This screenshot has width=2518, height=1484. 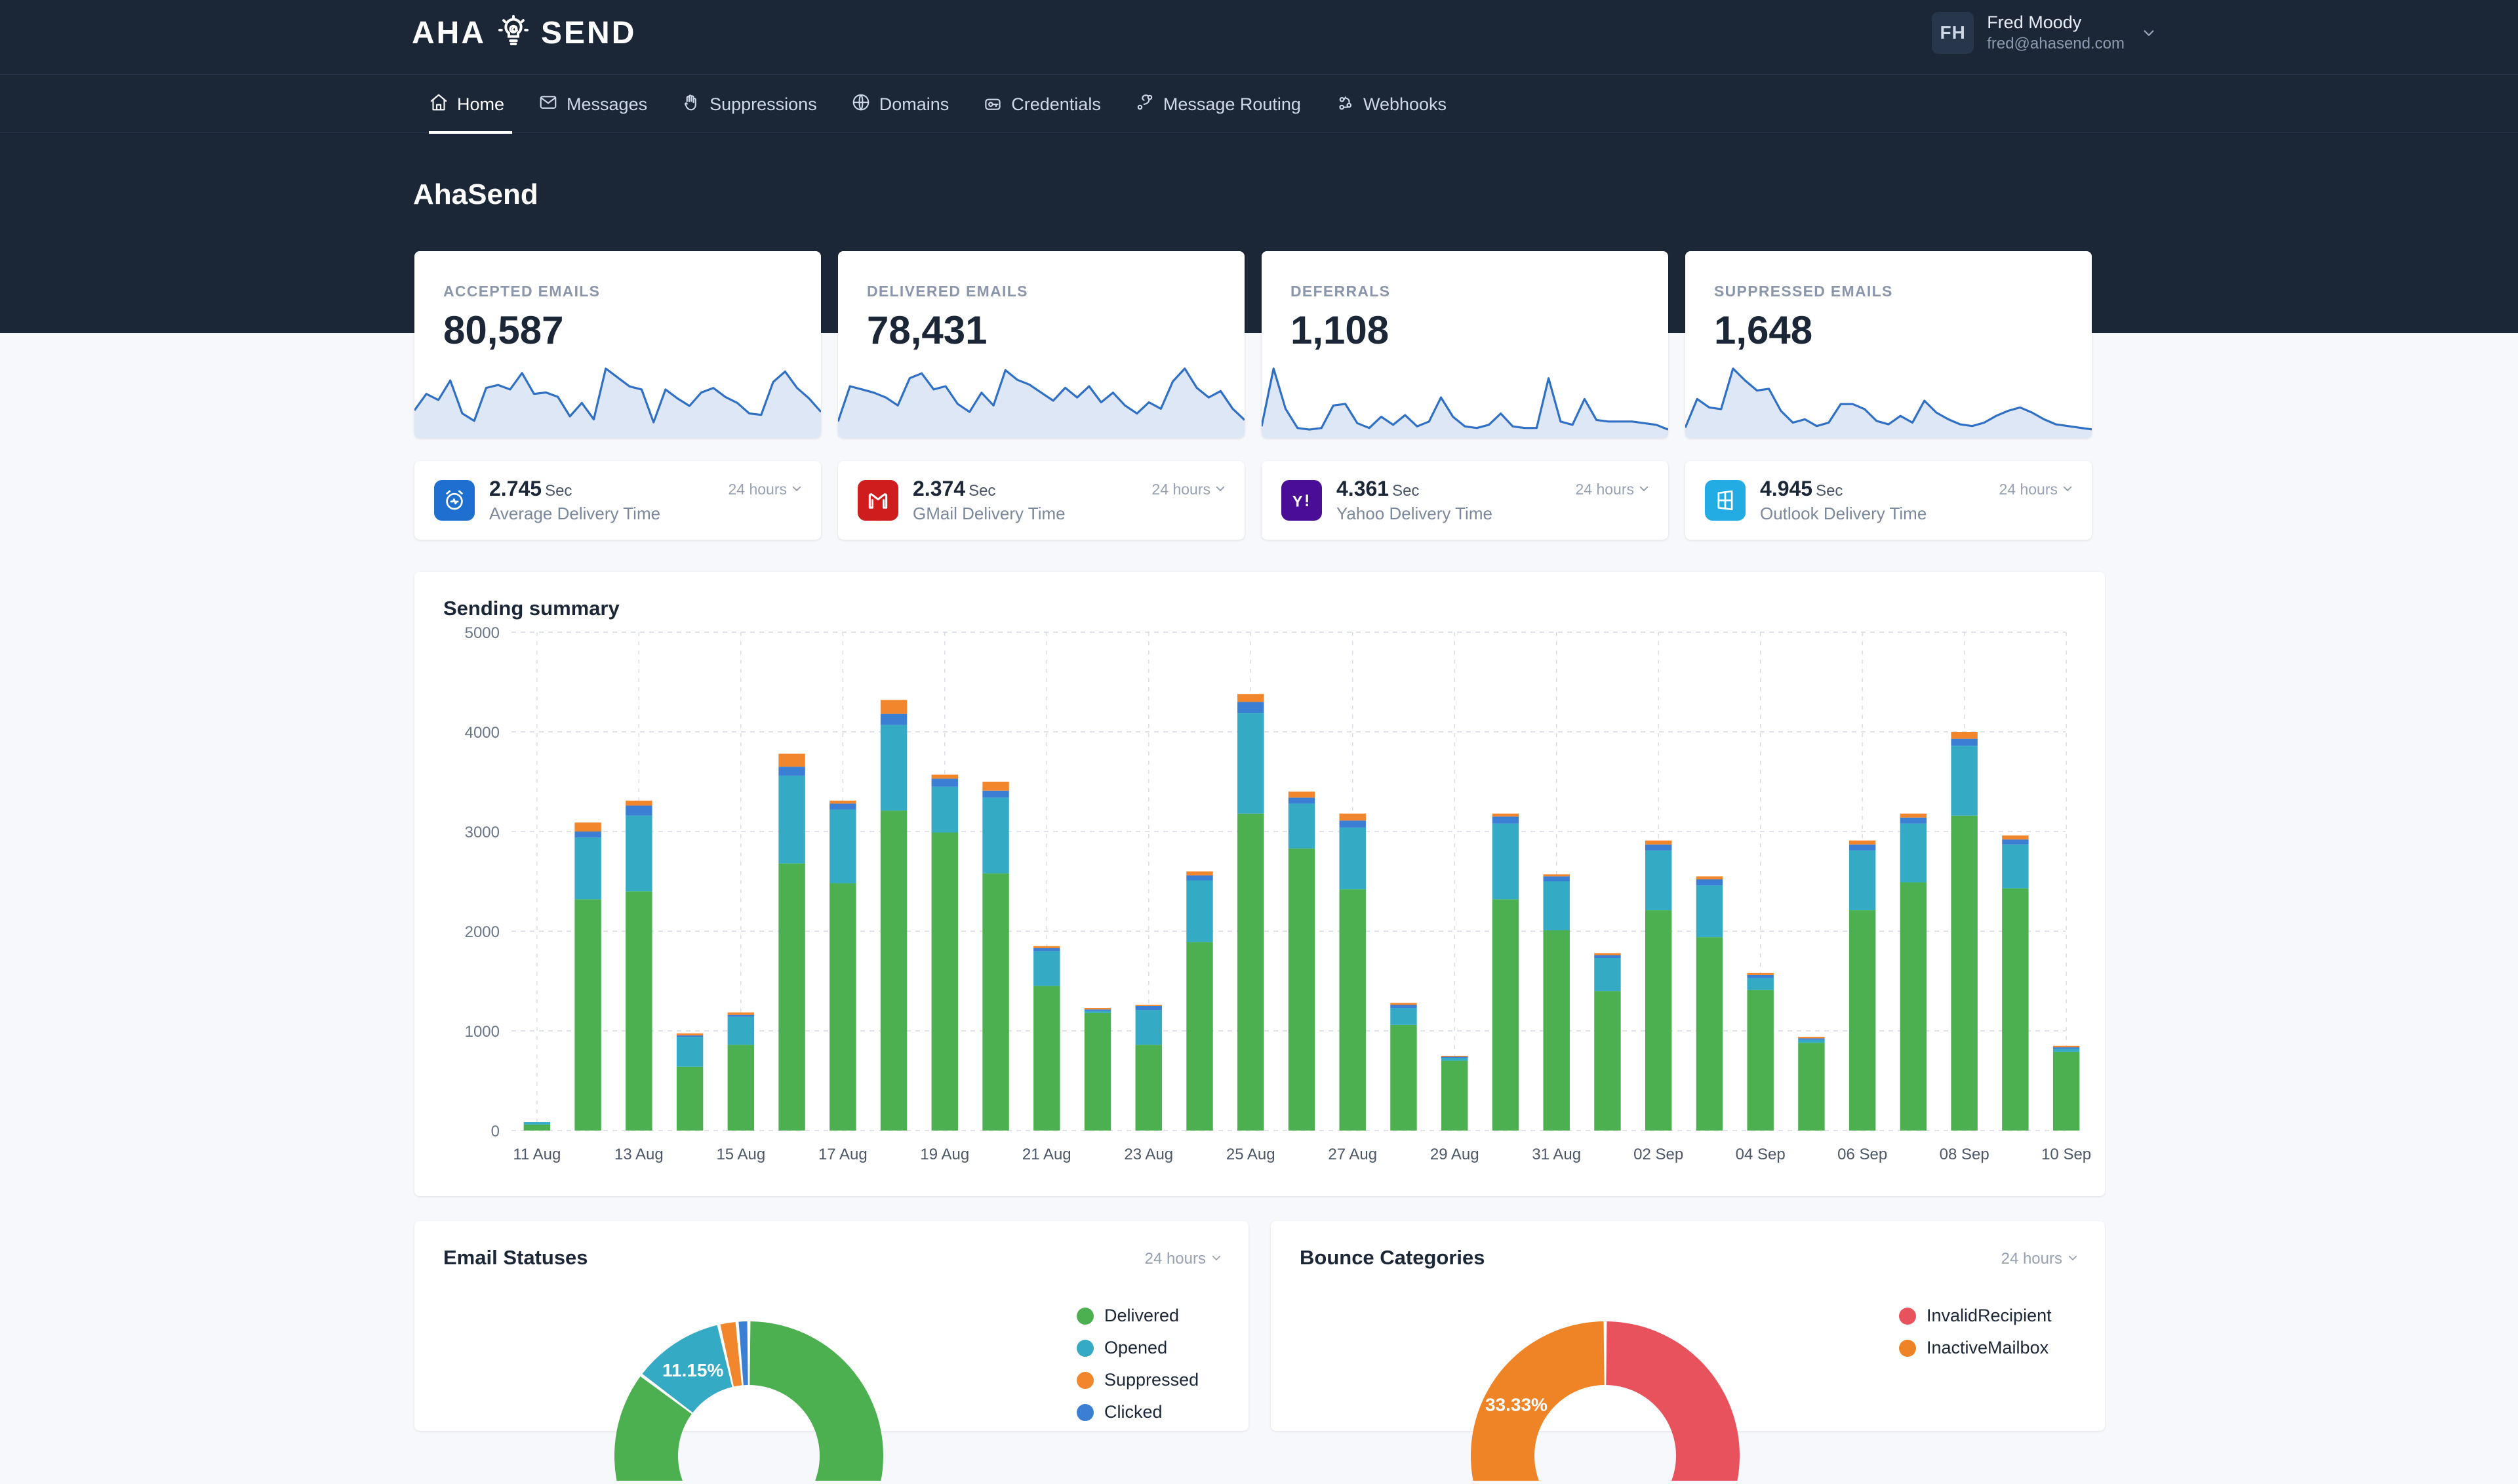 What do you see at coordinates (1345, 104) in the screenshot?
I see `webhook-icon` at bounding box center [1345, 104].